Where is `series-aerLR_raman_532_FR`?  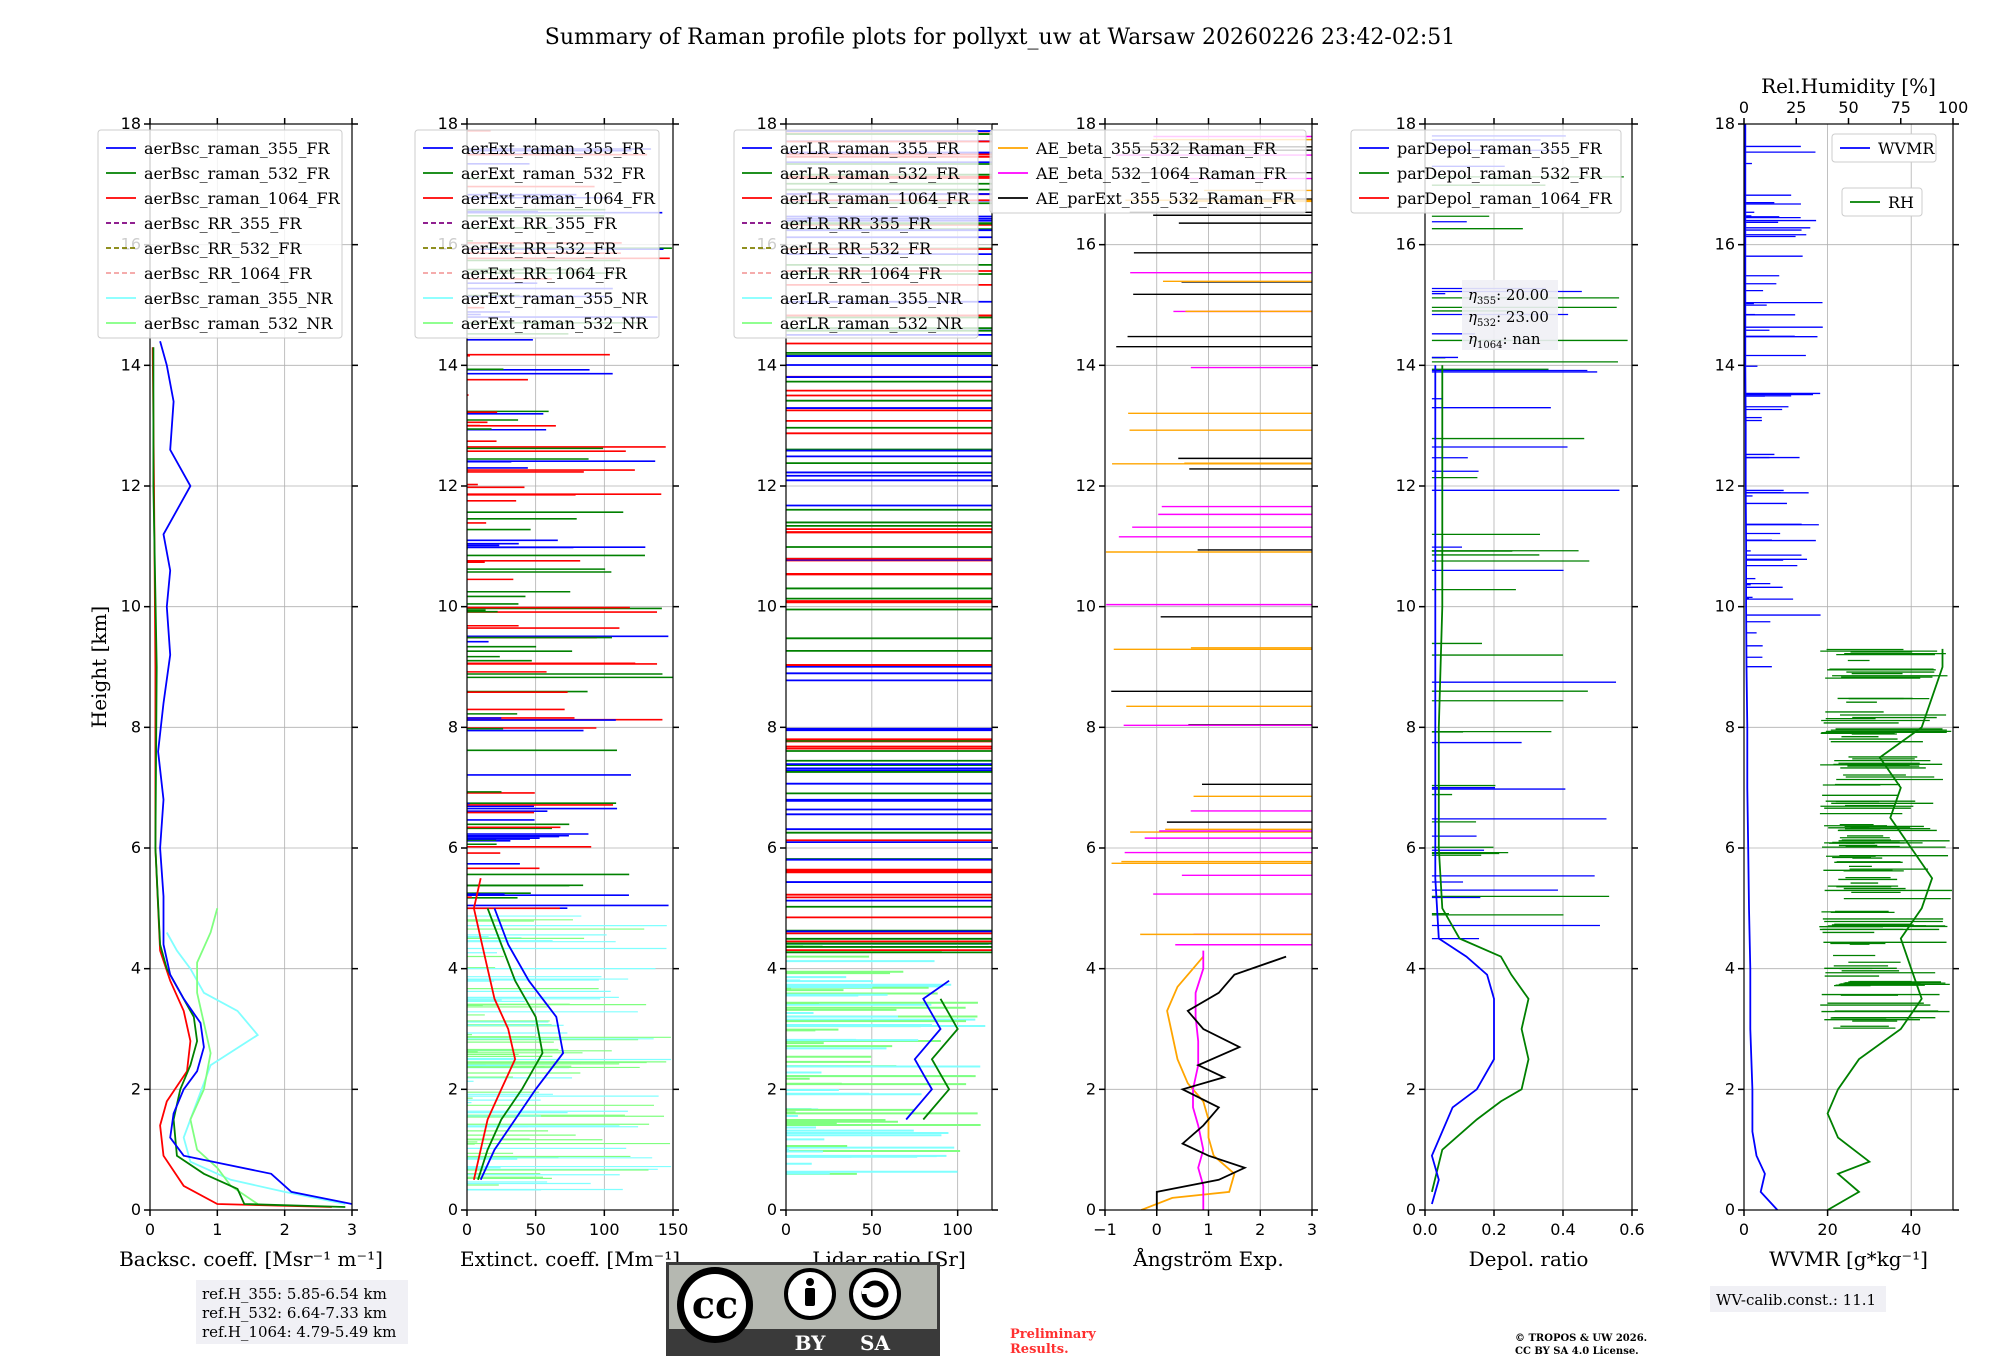 series-aerLR_raman_532_FR is located at coordinates (940, 1059).